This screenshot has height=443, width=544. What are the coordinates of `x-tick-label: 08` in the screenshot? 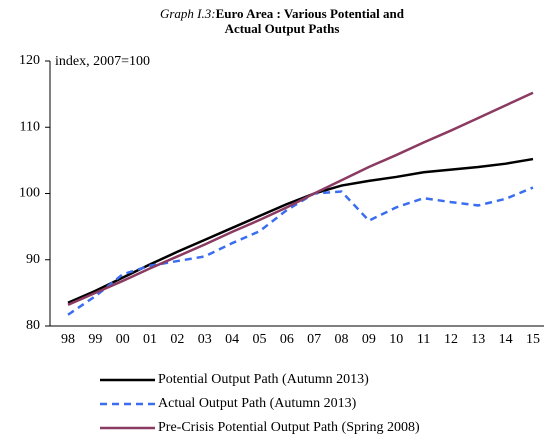 It's located at (342, 339).